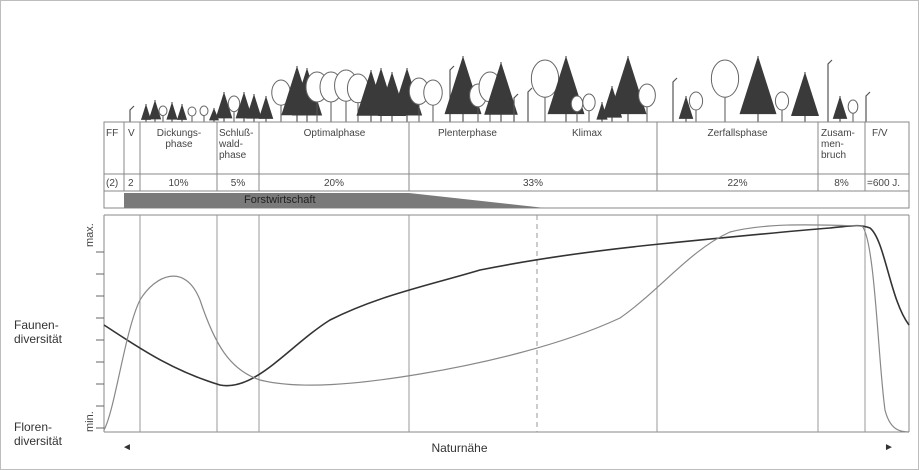 The image size is (919, 470). Describe the element at coordinates (737, 183) in the screenshot. I see `pct-zerfall: 22%` at that location.